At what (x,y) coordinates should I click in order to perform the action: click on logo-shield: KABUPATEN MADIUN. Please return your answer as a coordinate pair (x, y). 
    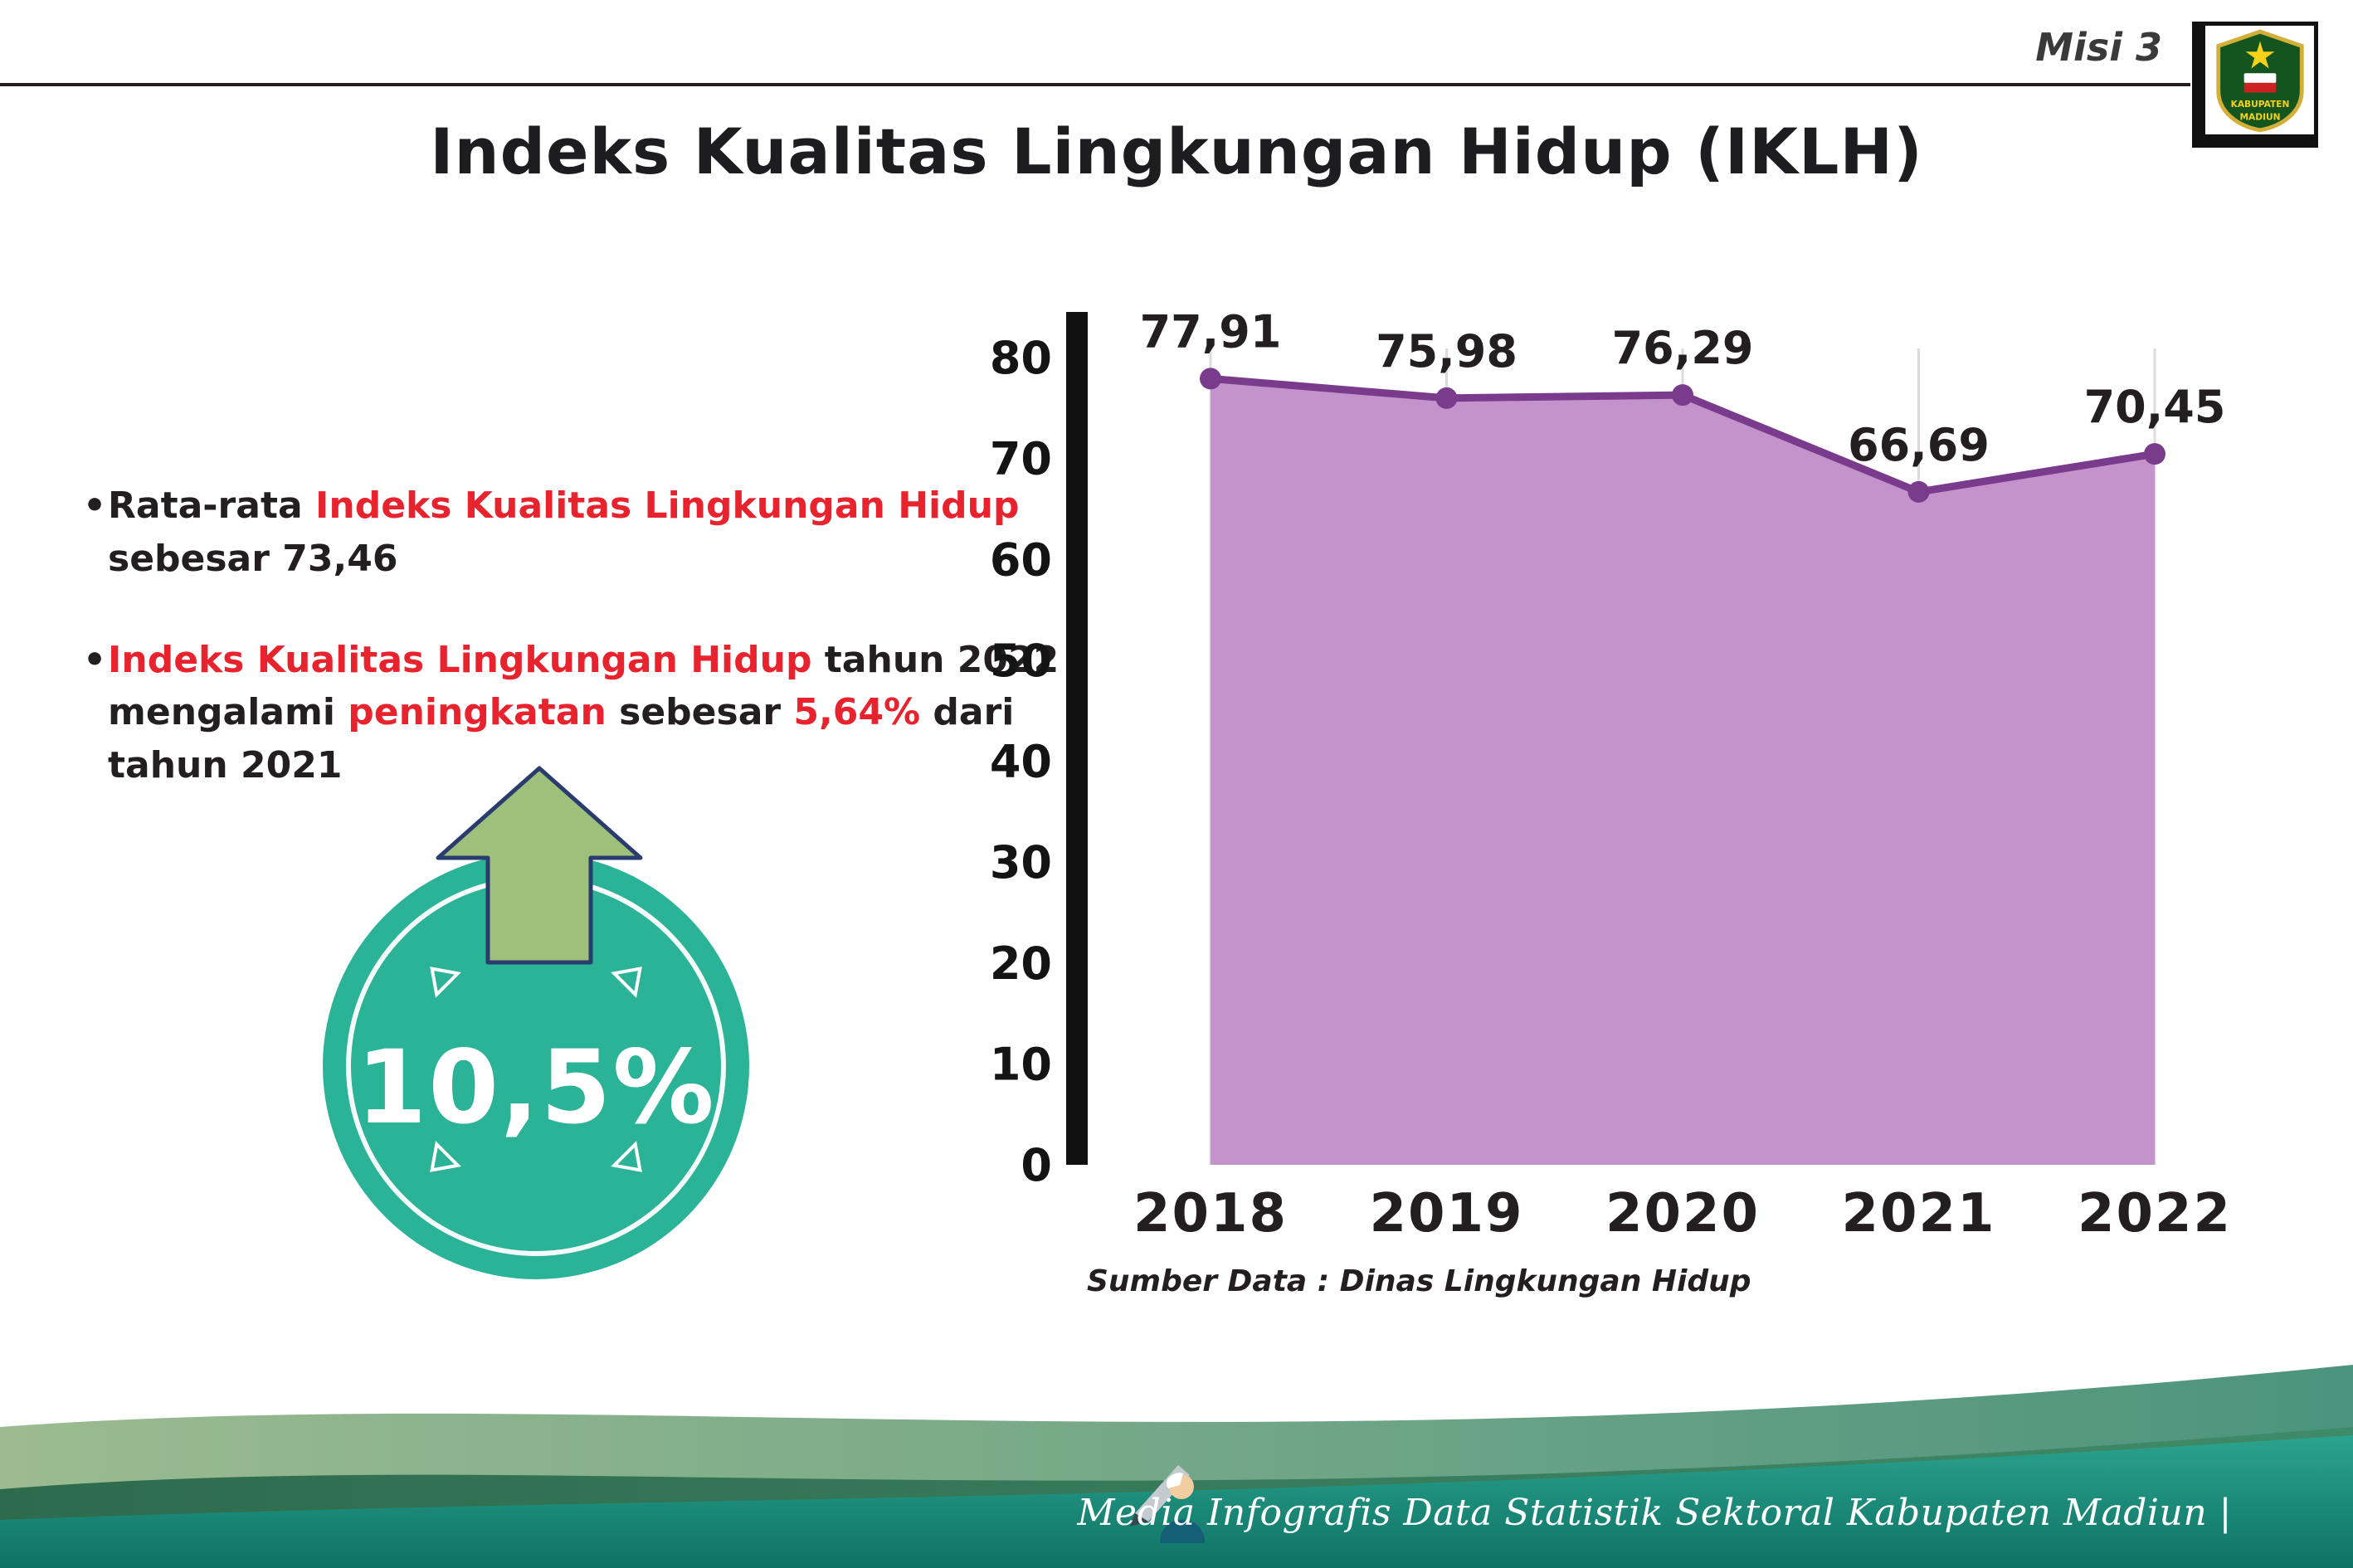
    Looking at the image, I should click on (2259, 80).